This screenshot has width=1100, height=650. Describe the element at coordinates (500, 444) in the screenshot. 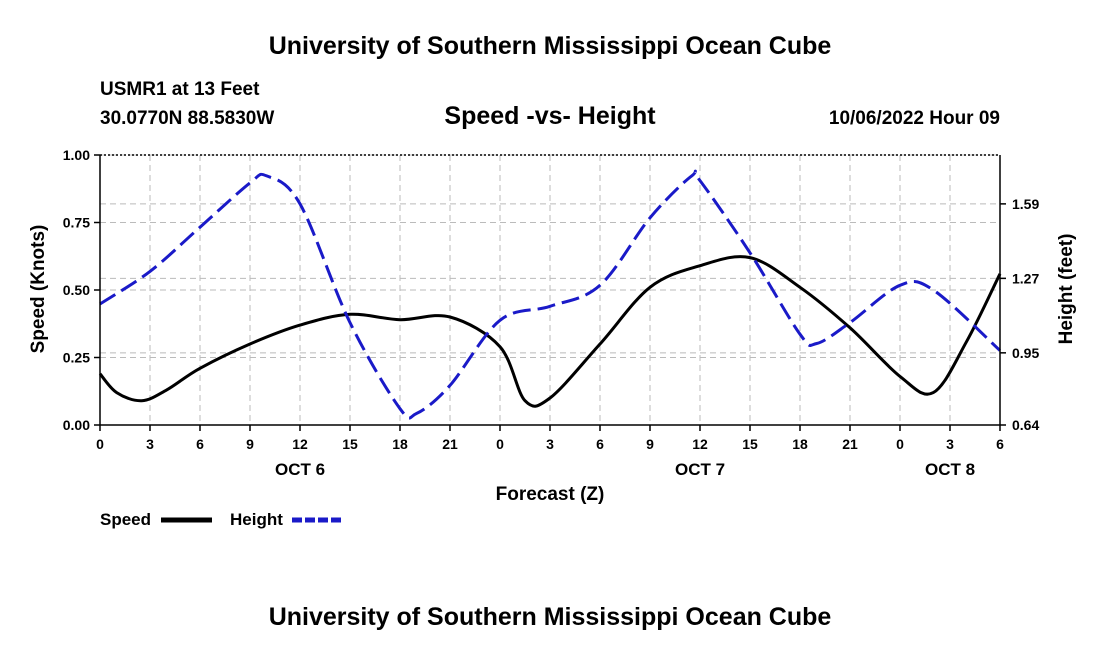

I see `x-tick-label-8: 0` at that location.